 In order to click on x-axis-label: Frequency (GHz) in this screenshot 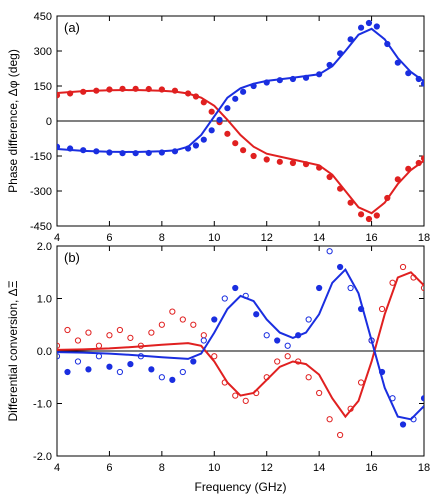, I will do `click(240, 487)`.